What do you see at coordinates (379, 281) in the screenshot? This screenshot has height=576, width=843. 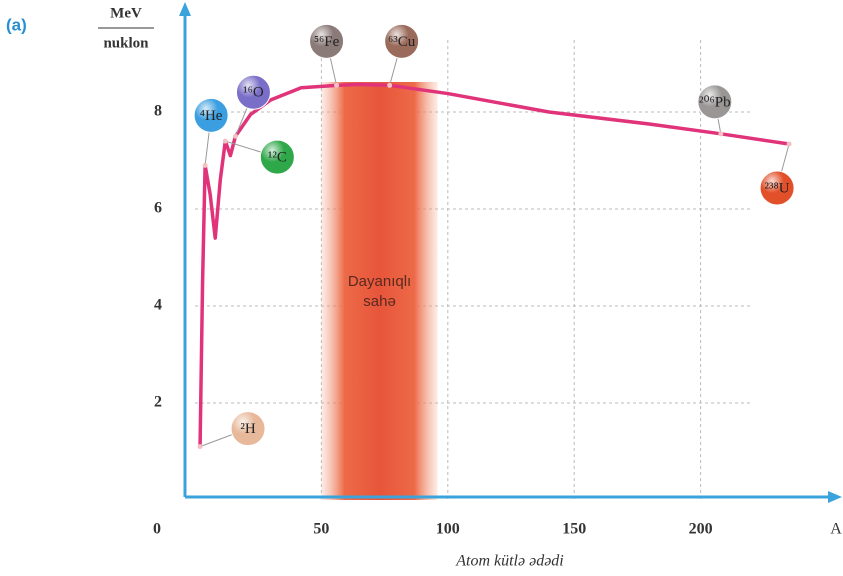 I see `stable-region-label: Dayanıqlı` at bounding box center [379, 281].